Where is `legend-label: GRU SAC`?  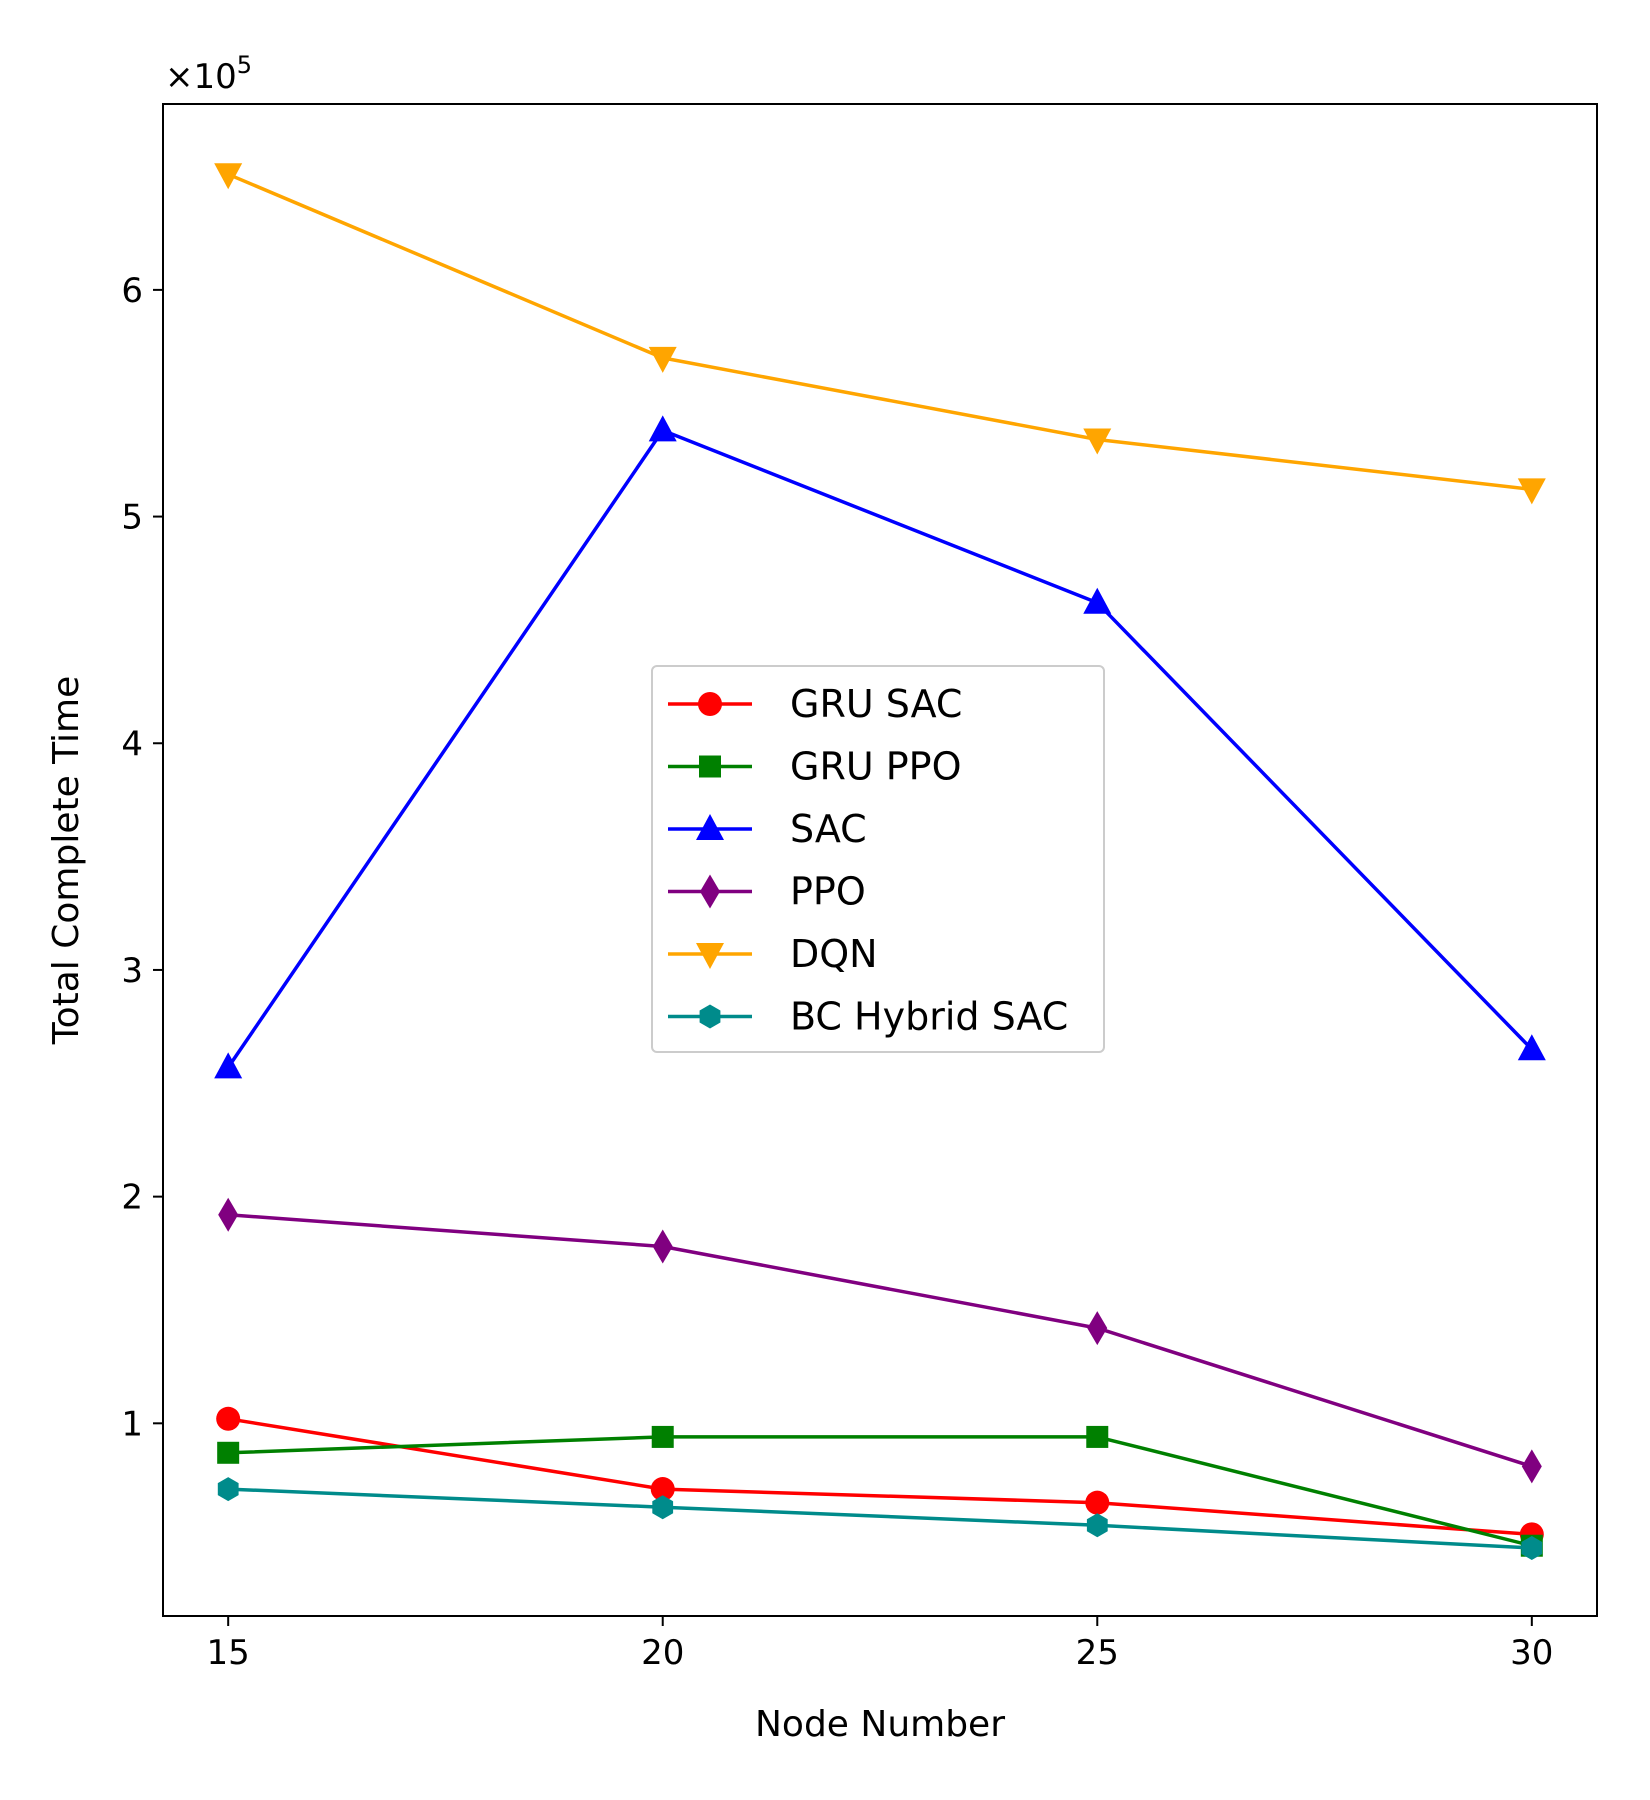 legend-label: GRU SAC is located at coordinates (876, 704).